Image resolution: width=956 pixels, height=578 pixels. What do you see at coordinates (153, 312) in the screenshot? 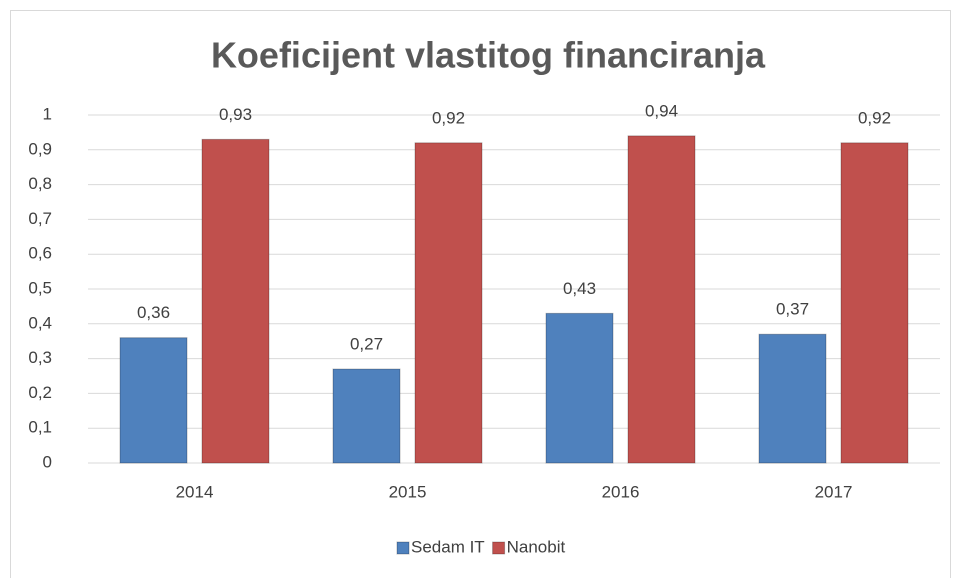
I see `value-label: 0,36` at bounding box center [153, 312].